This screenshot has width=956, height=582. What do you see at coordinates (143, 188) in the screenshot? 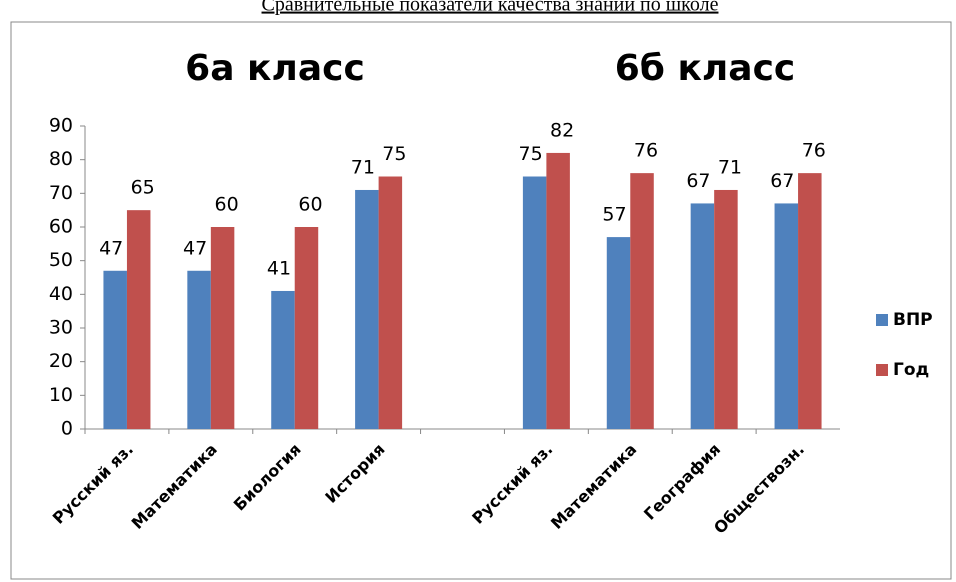
I see `value-label: 65` at bounding box center [143, 188].